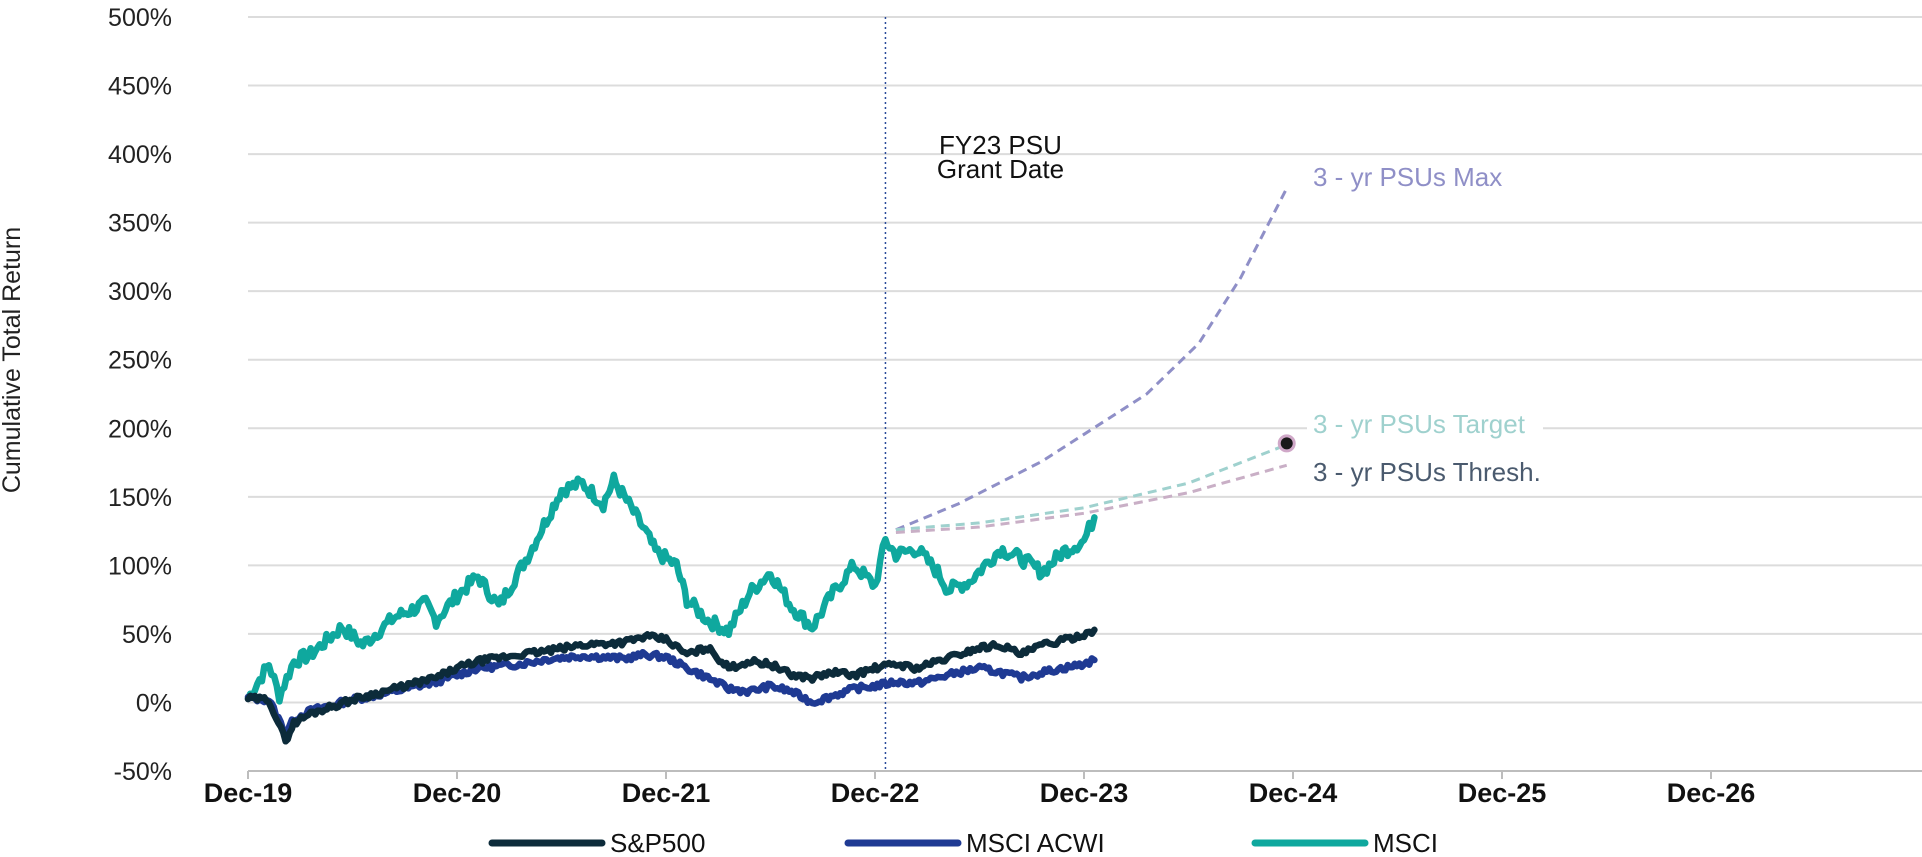 The image size is (1922, 857). What do you see at coordinates (457, 793) in the screenshot?
I see `x-tick-label: Dec-20` at bounding box center [457, 793].